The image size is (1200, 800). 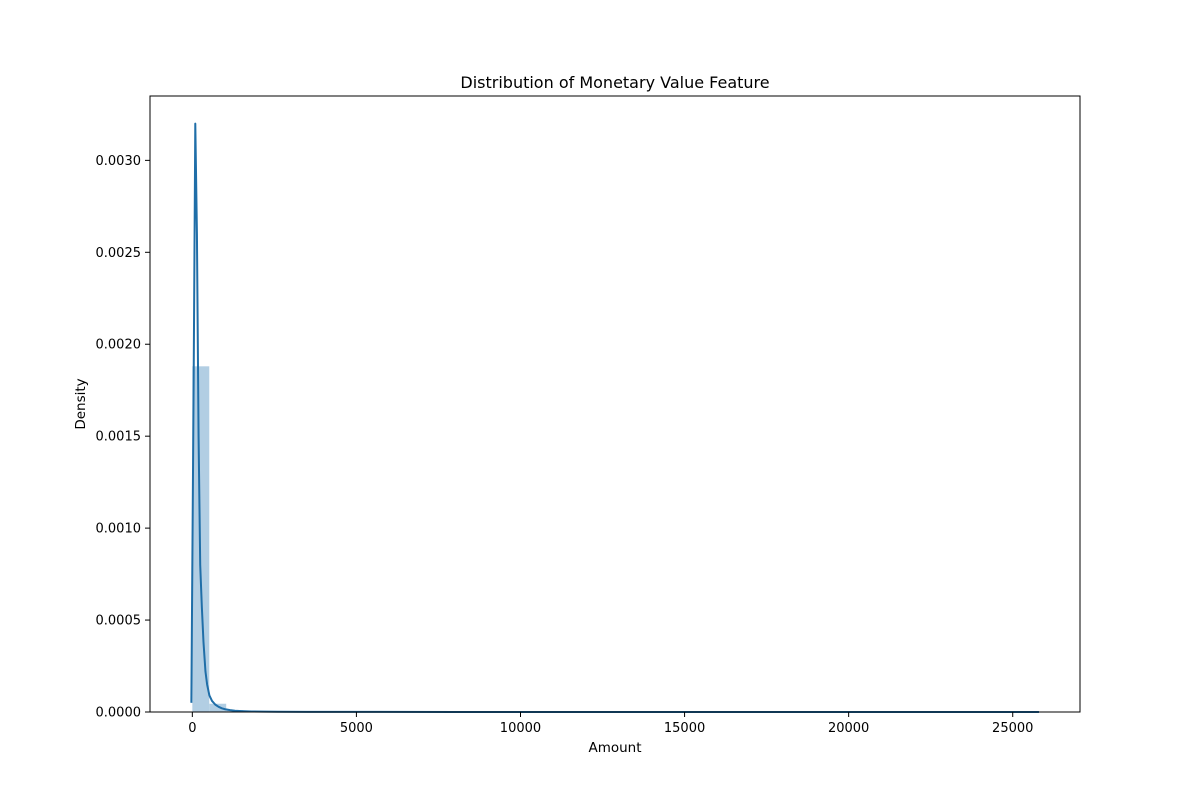 I want to click on y-tick-label: 0.0000, so click(x=119, y=713).